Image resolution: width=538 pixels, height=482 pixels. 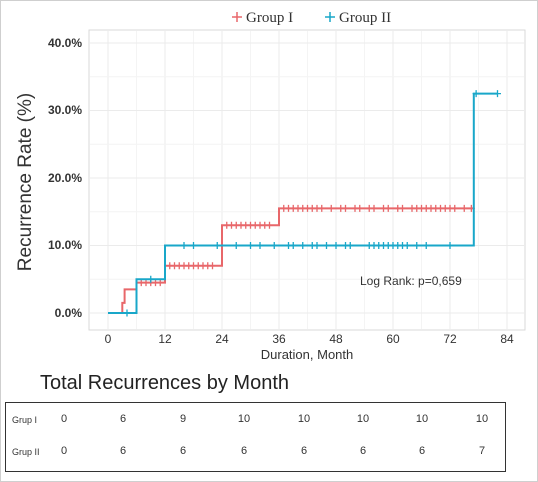 I want to click on x-axis: 0 12 24 36 48 60 72 84, so click(x=309, y=339).